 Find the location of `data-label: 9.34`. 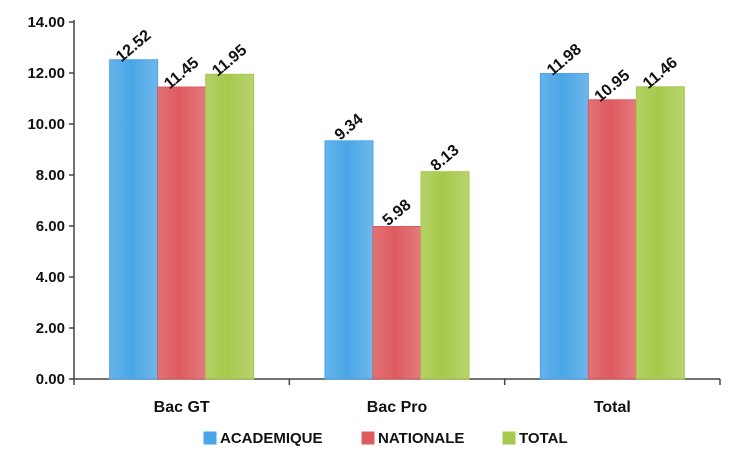

data-label: 9.34 is located at coordinates (349, 127).